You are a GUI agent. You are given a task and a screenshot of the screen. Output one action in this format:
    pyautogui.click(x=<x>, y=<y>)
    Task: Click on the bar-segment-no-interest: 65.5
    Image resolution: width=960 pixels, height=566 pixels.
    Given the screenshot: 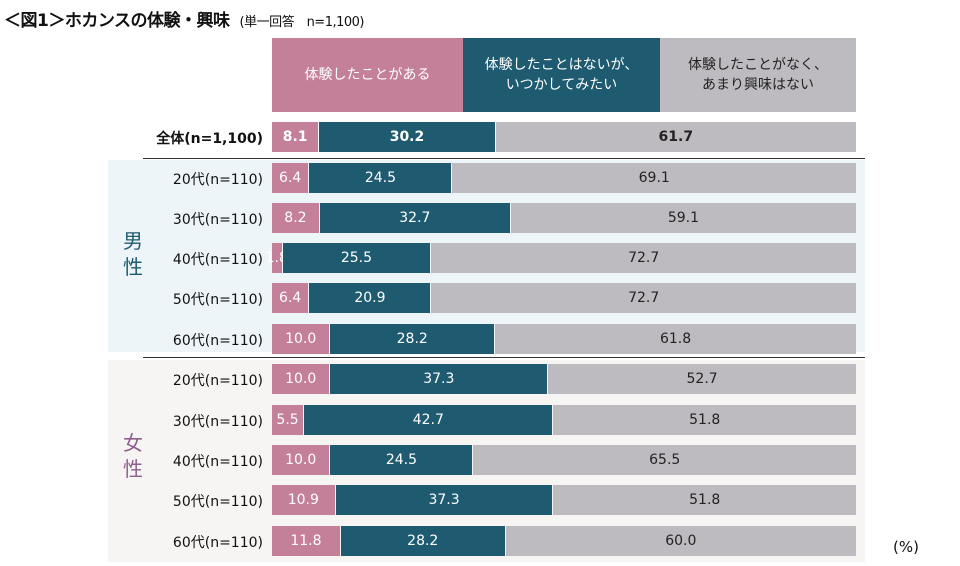 What is the action you would take?
    pyautogui.click(x=664, y=460)
    